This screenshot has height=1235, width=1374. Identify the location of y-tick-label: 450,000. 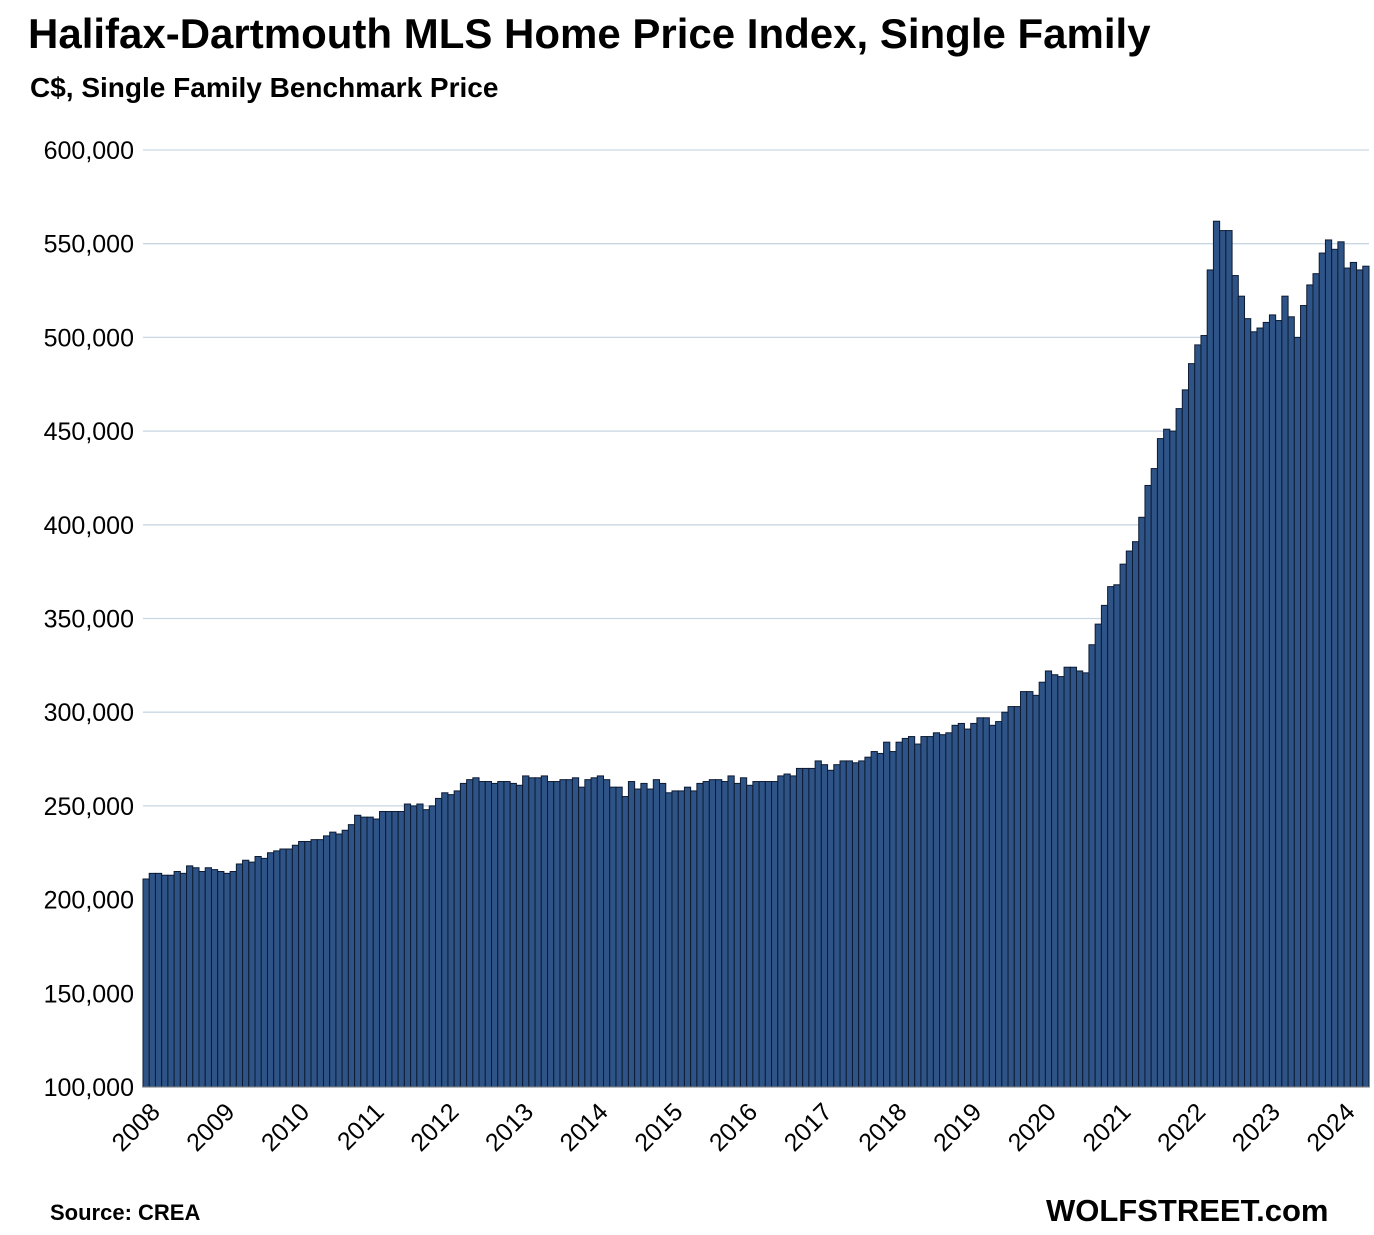
(89, 432).